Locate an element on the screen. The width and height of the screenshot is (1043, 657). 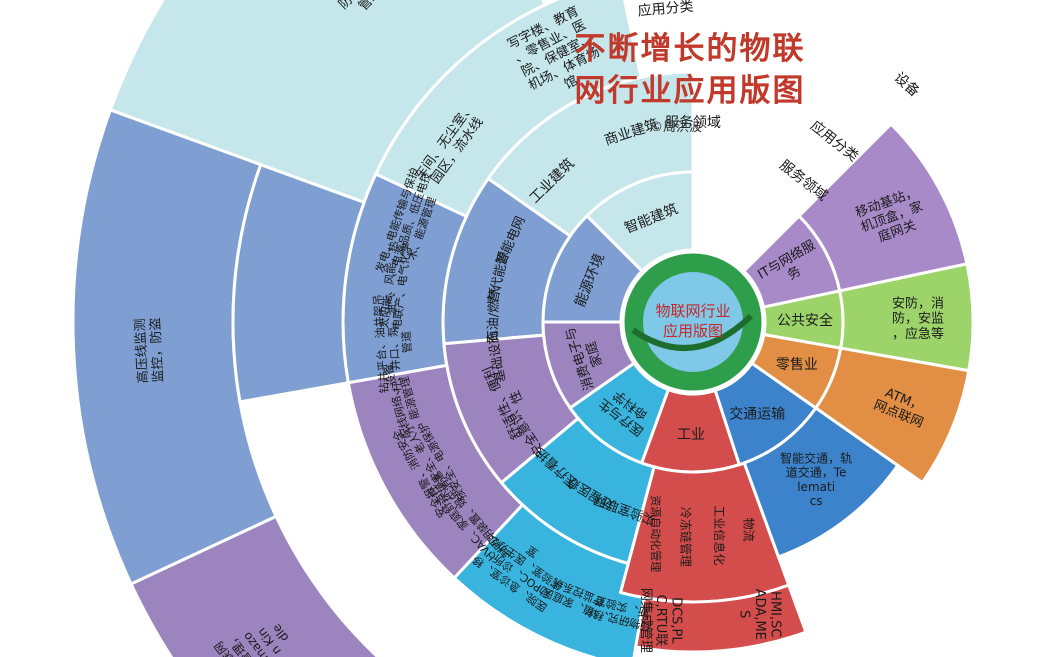
energy-app-3: 石油/燃气 is located at coordinates (494, 315).